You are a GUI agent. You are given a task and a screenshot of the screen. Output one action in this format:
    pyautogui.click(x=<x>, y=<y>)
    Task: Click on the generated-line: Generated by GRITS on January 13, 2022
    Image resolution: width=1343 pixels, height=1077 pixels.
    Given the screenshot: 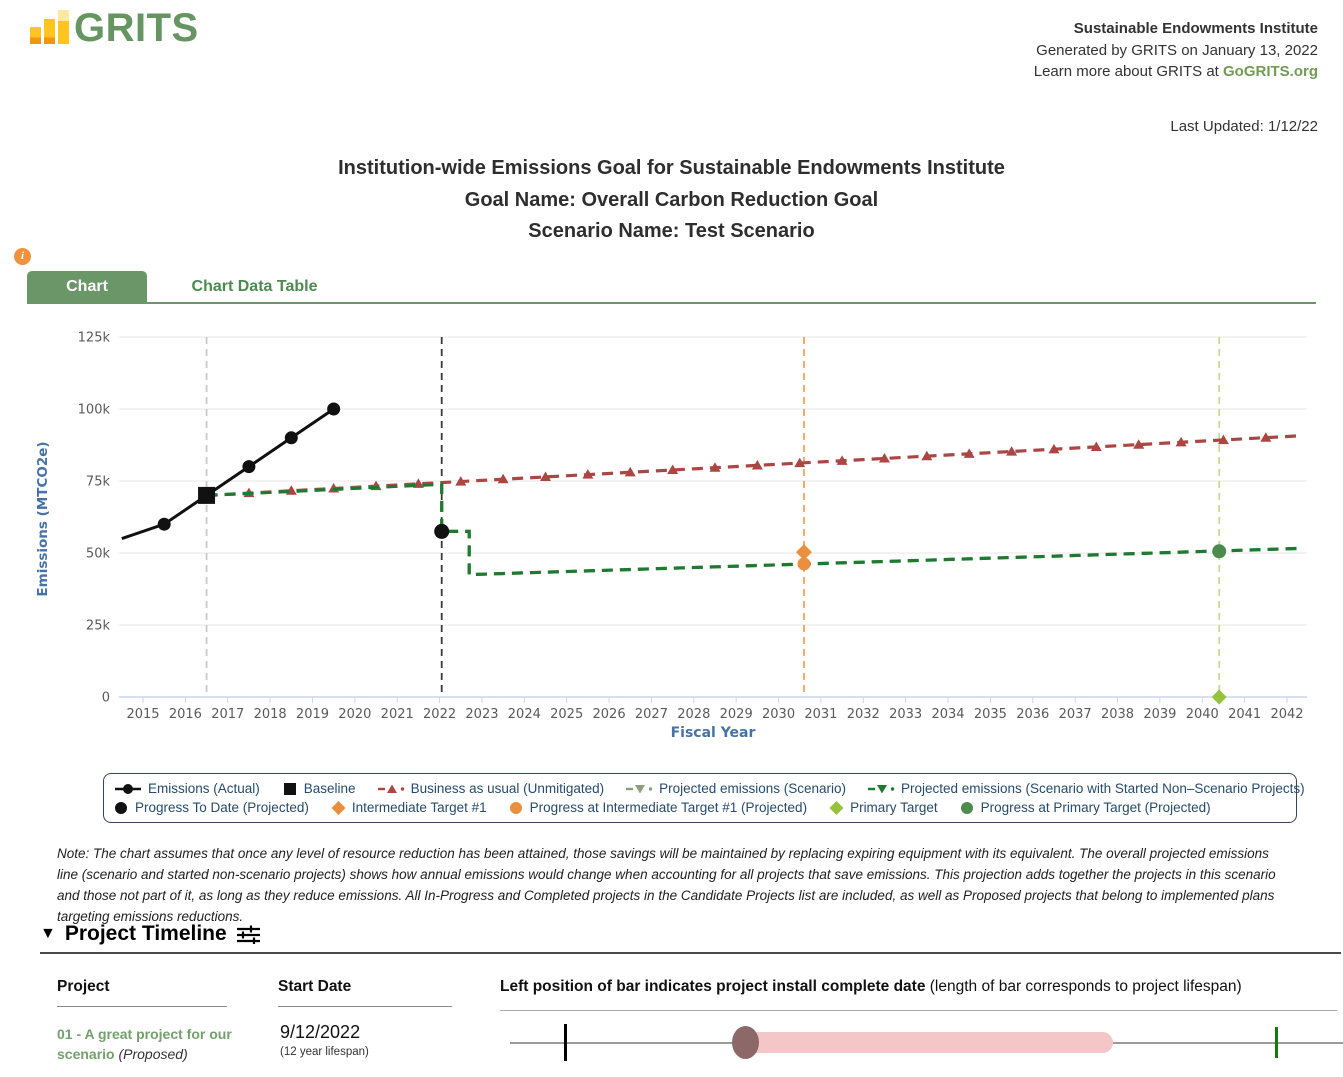 What is the action you would take?
    pyautogui.click(x=1177, y=50)
    